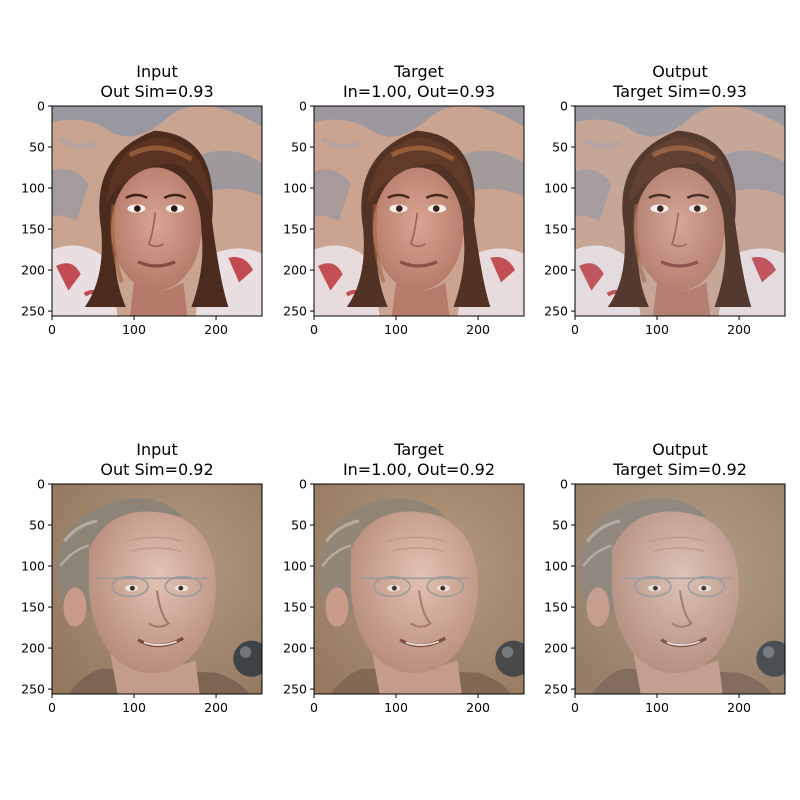 This screenshot has width=800, height=800. What do you see at coordinates (419, 469) in the screenshot?
I see `panel-title-line2: In=1.00, Out=0.92` at bounding box center [419, 469].